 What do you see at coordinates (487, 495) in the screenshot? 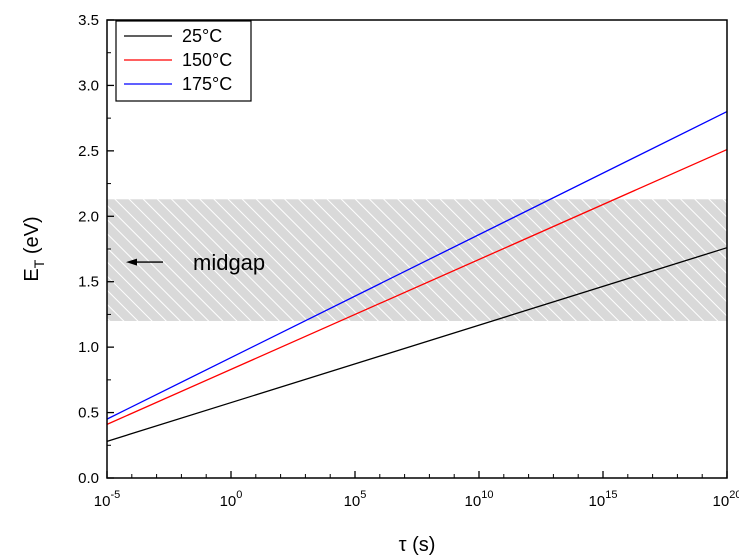
I see `x-tick-exp-3: 10` at bounding box center [487, 495].